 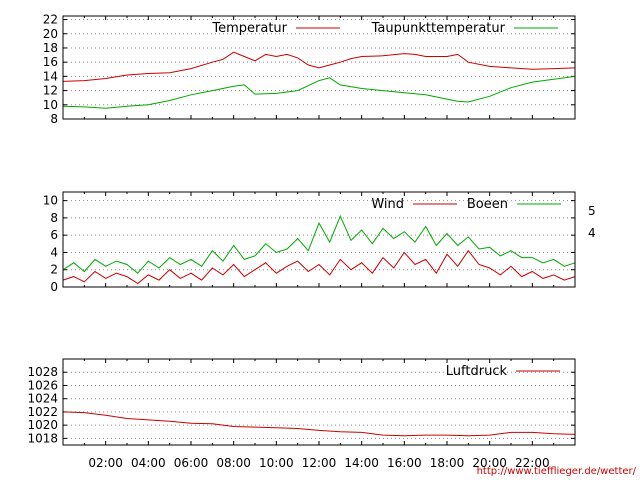 What do you see at coordinates (50, 62) in the screenshot?
I see `y-tick-label: 16` at bounding box center [50, 62].